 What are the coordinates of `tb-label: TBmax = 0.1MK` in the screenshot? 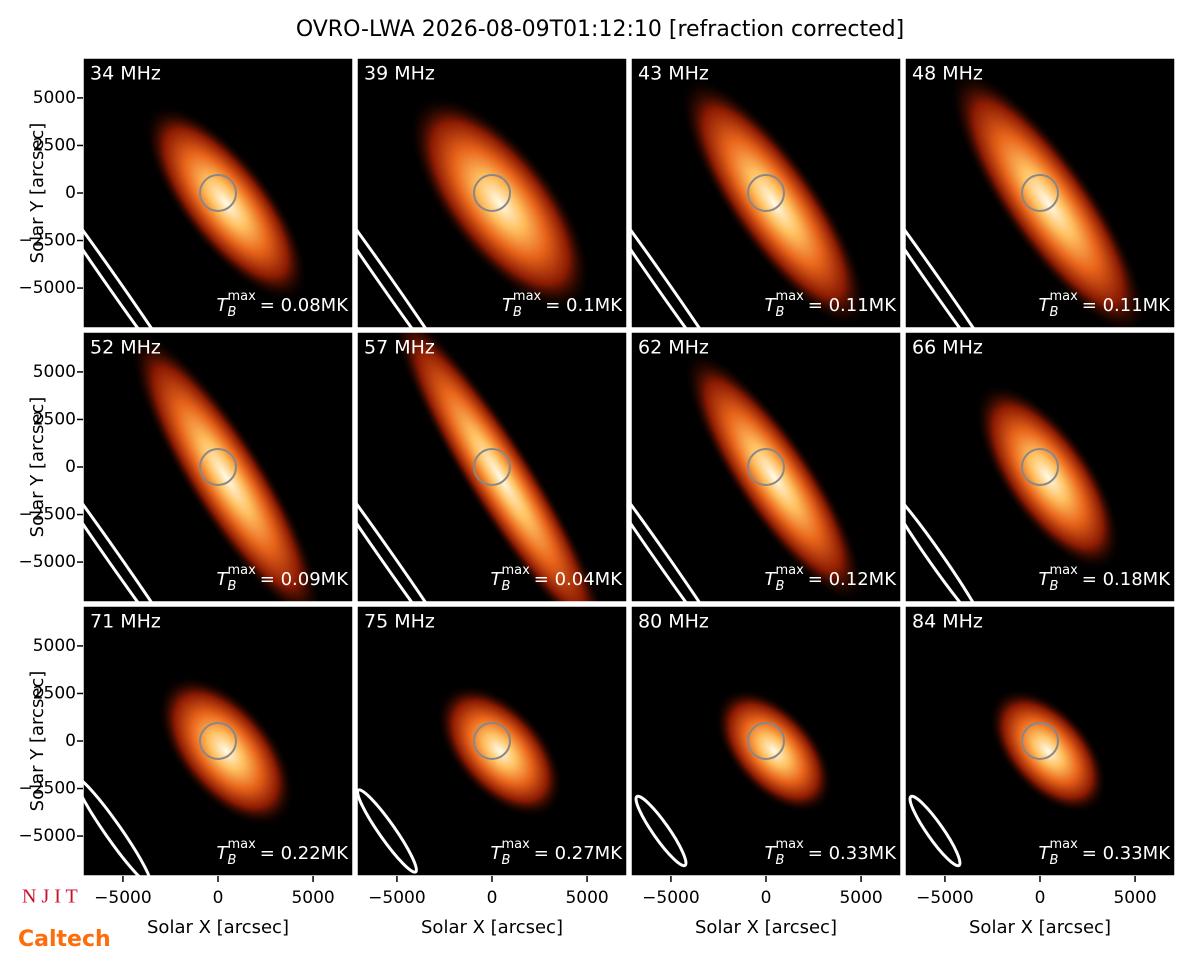 It's located at (562, 304).